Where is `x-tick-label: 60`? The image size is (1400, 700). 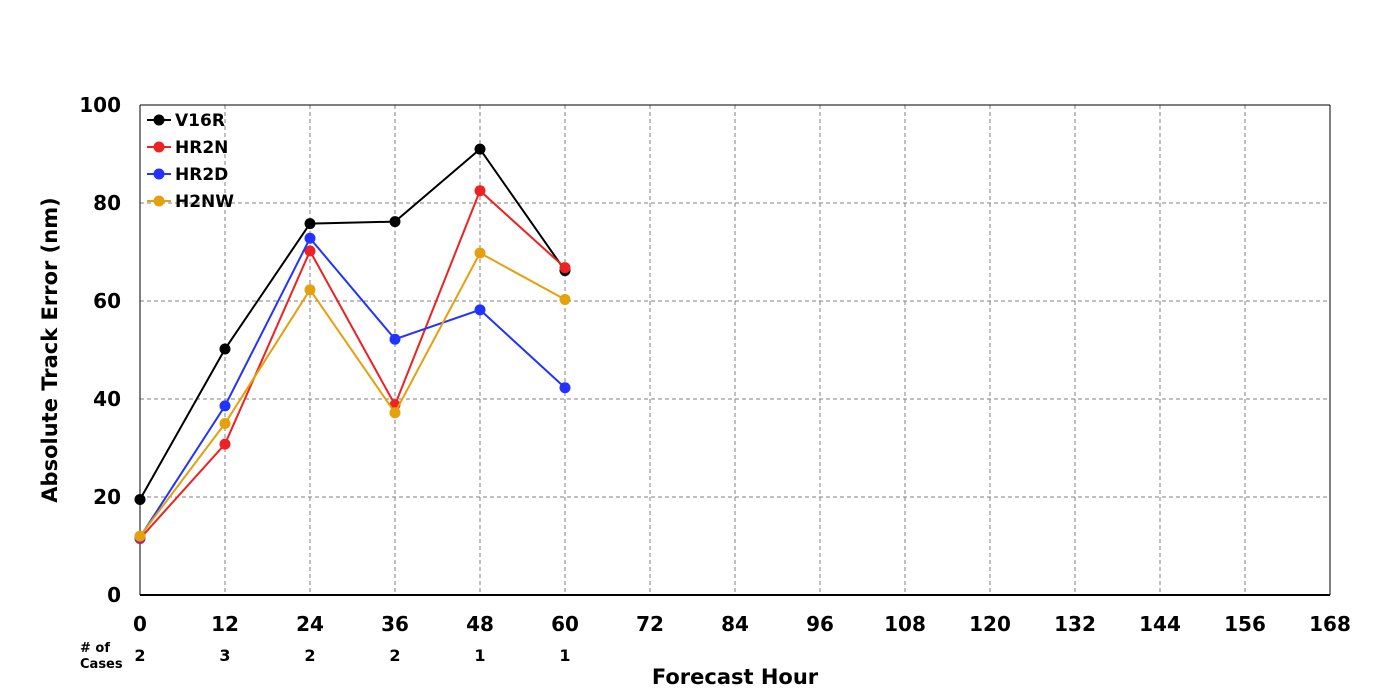
x-tick-label: 60 is located at coordinates (565, 624).